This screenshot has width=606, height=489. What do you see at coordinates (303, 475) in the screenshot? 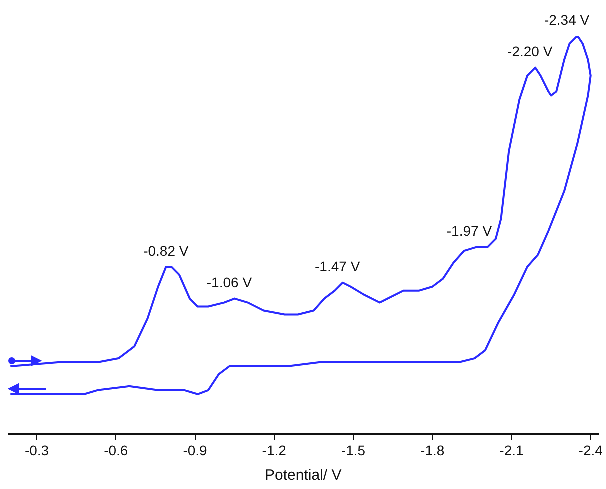
I see `x-axis-title: Potential/ V` at bounding box center [303, 475].